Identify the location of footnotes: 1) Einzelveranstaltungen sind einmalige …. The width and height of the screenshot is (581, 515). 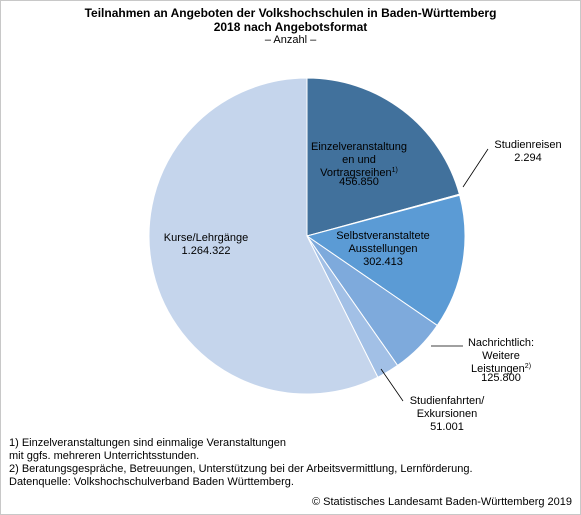
(241, 463).